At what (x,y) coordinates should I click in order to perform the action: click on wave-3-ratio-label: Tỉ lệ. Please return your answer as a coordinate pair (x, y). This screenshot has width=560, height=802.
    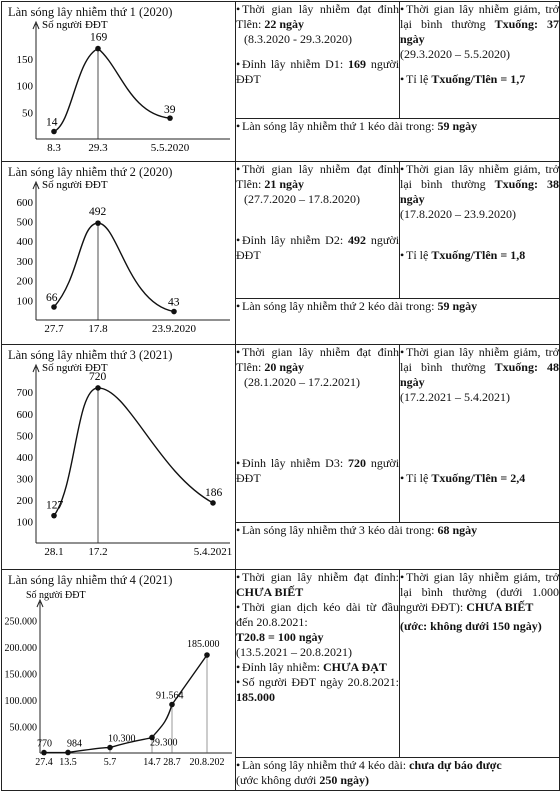
    Looking at the image, I should click on (417, 478).